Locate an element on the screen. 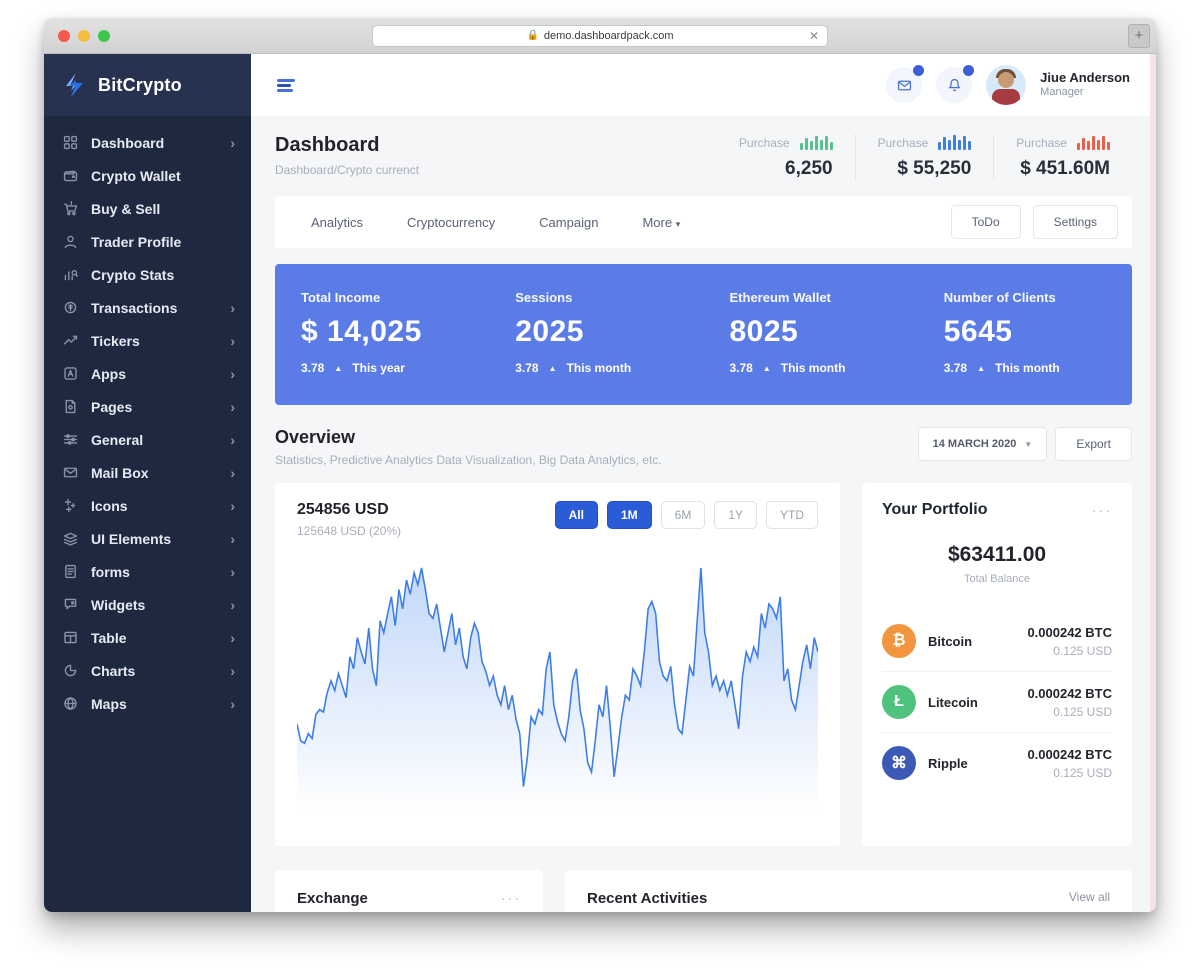  range-pills: All 1M 6M 1Y YTD is located at coordinates (686, 515).